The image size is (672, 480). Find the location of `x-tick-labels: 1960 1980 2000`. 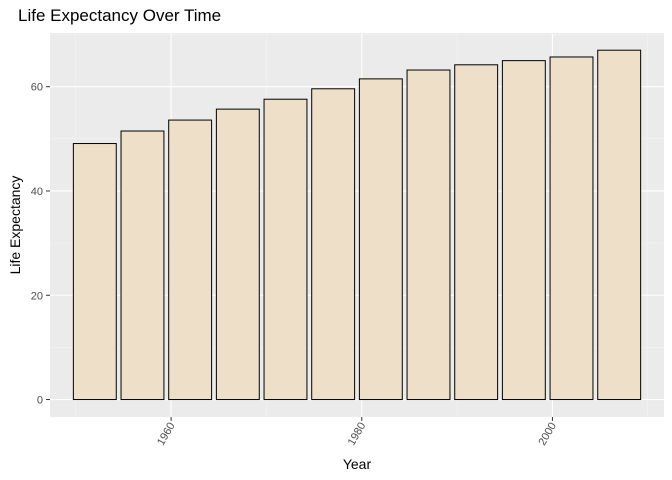

x-tick-labels: 1960 1980 2000 is located at coordinates (357, 434).